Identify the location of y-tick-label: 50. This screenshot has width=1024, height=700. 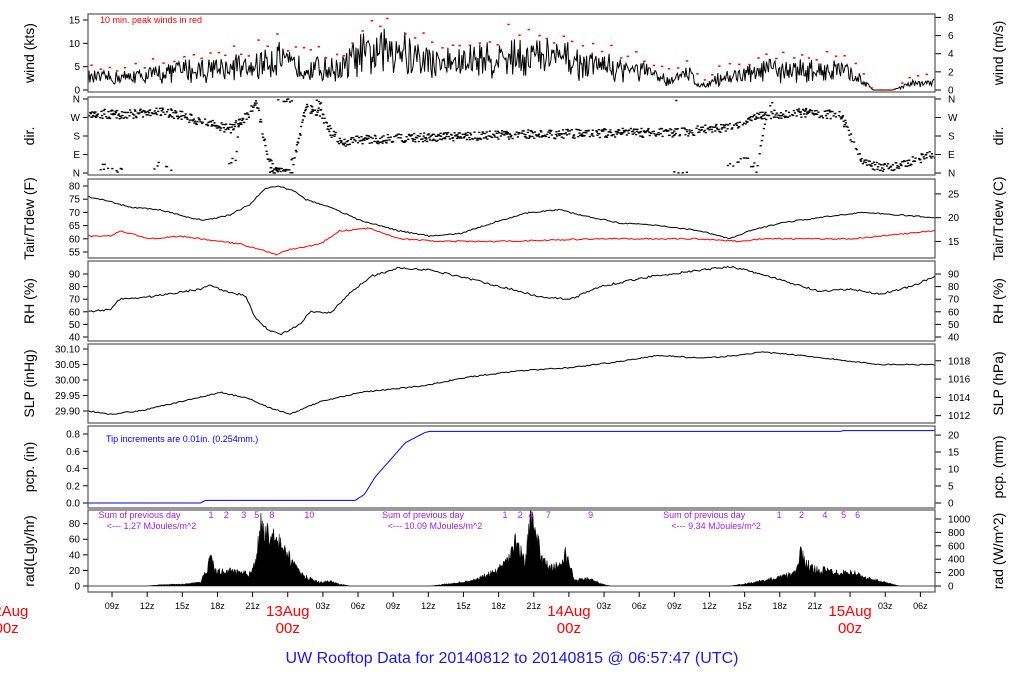
(75, 325).